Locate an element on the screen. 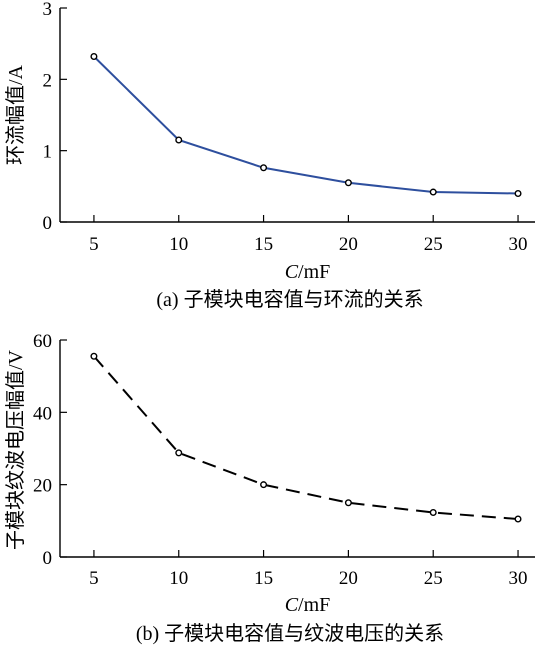  y-axis-label: 环流幅值/A is located at coordinates (15, 114).